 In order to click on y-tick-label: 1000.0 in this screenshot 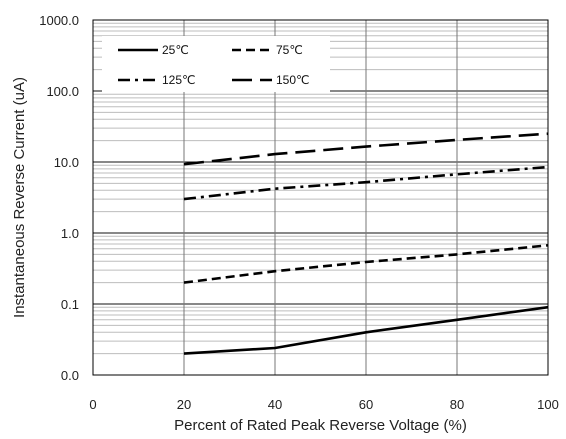, I will do `click(59, 20)`.